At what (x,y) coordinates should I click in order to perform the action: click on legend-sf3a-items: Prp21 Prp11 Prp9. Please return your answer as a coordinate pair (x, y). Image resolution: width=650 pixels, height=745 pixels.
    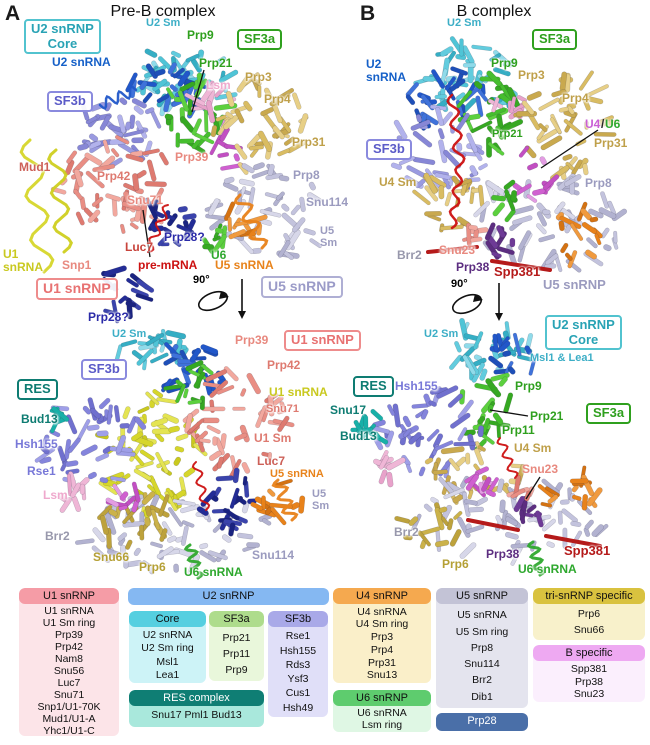
    Looking at the image, I should click on (236, 654).